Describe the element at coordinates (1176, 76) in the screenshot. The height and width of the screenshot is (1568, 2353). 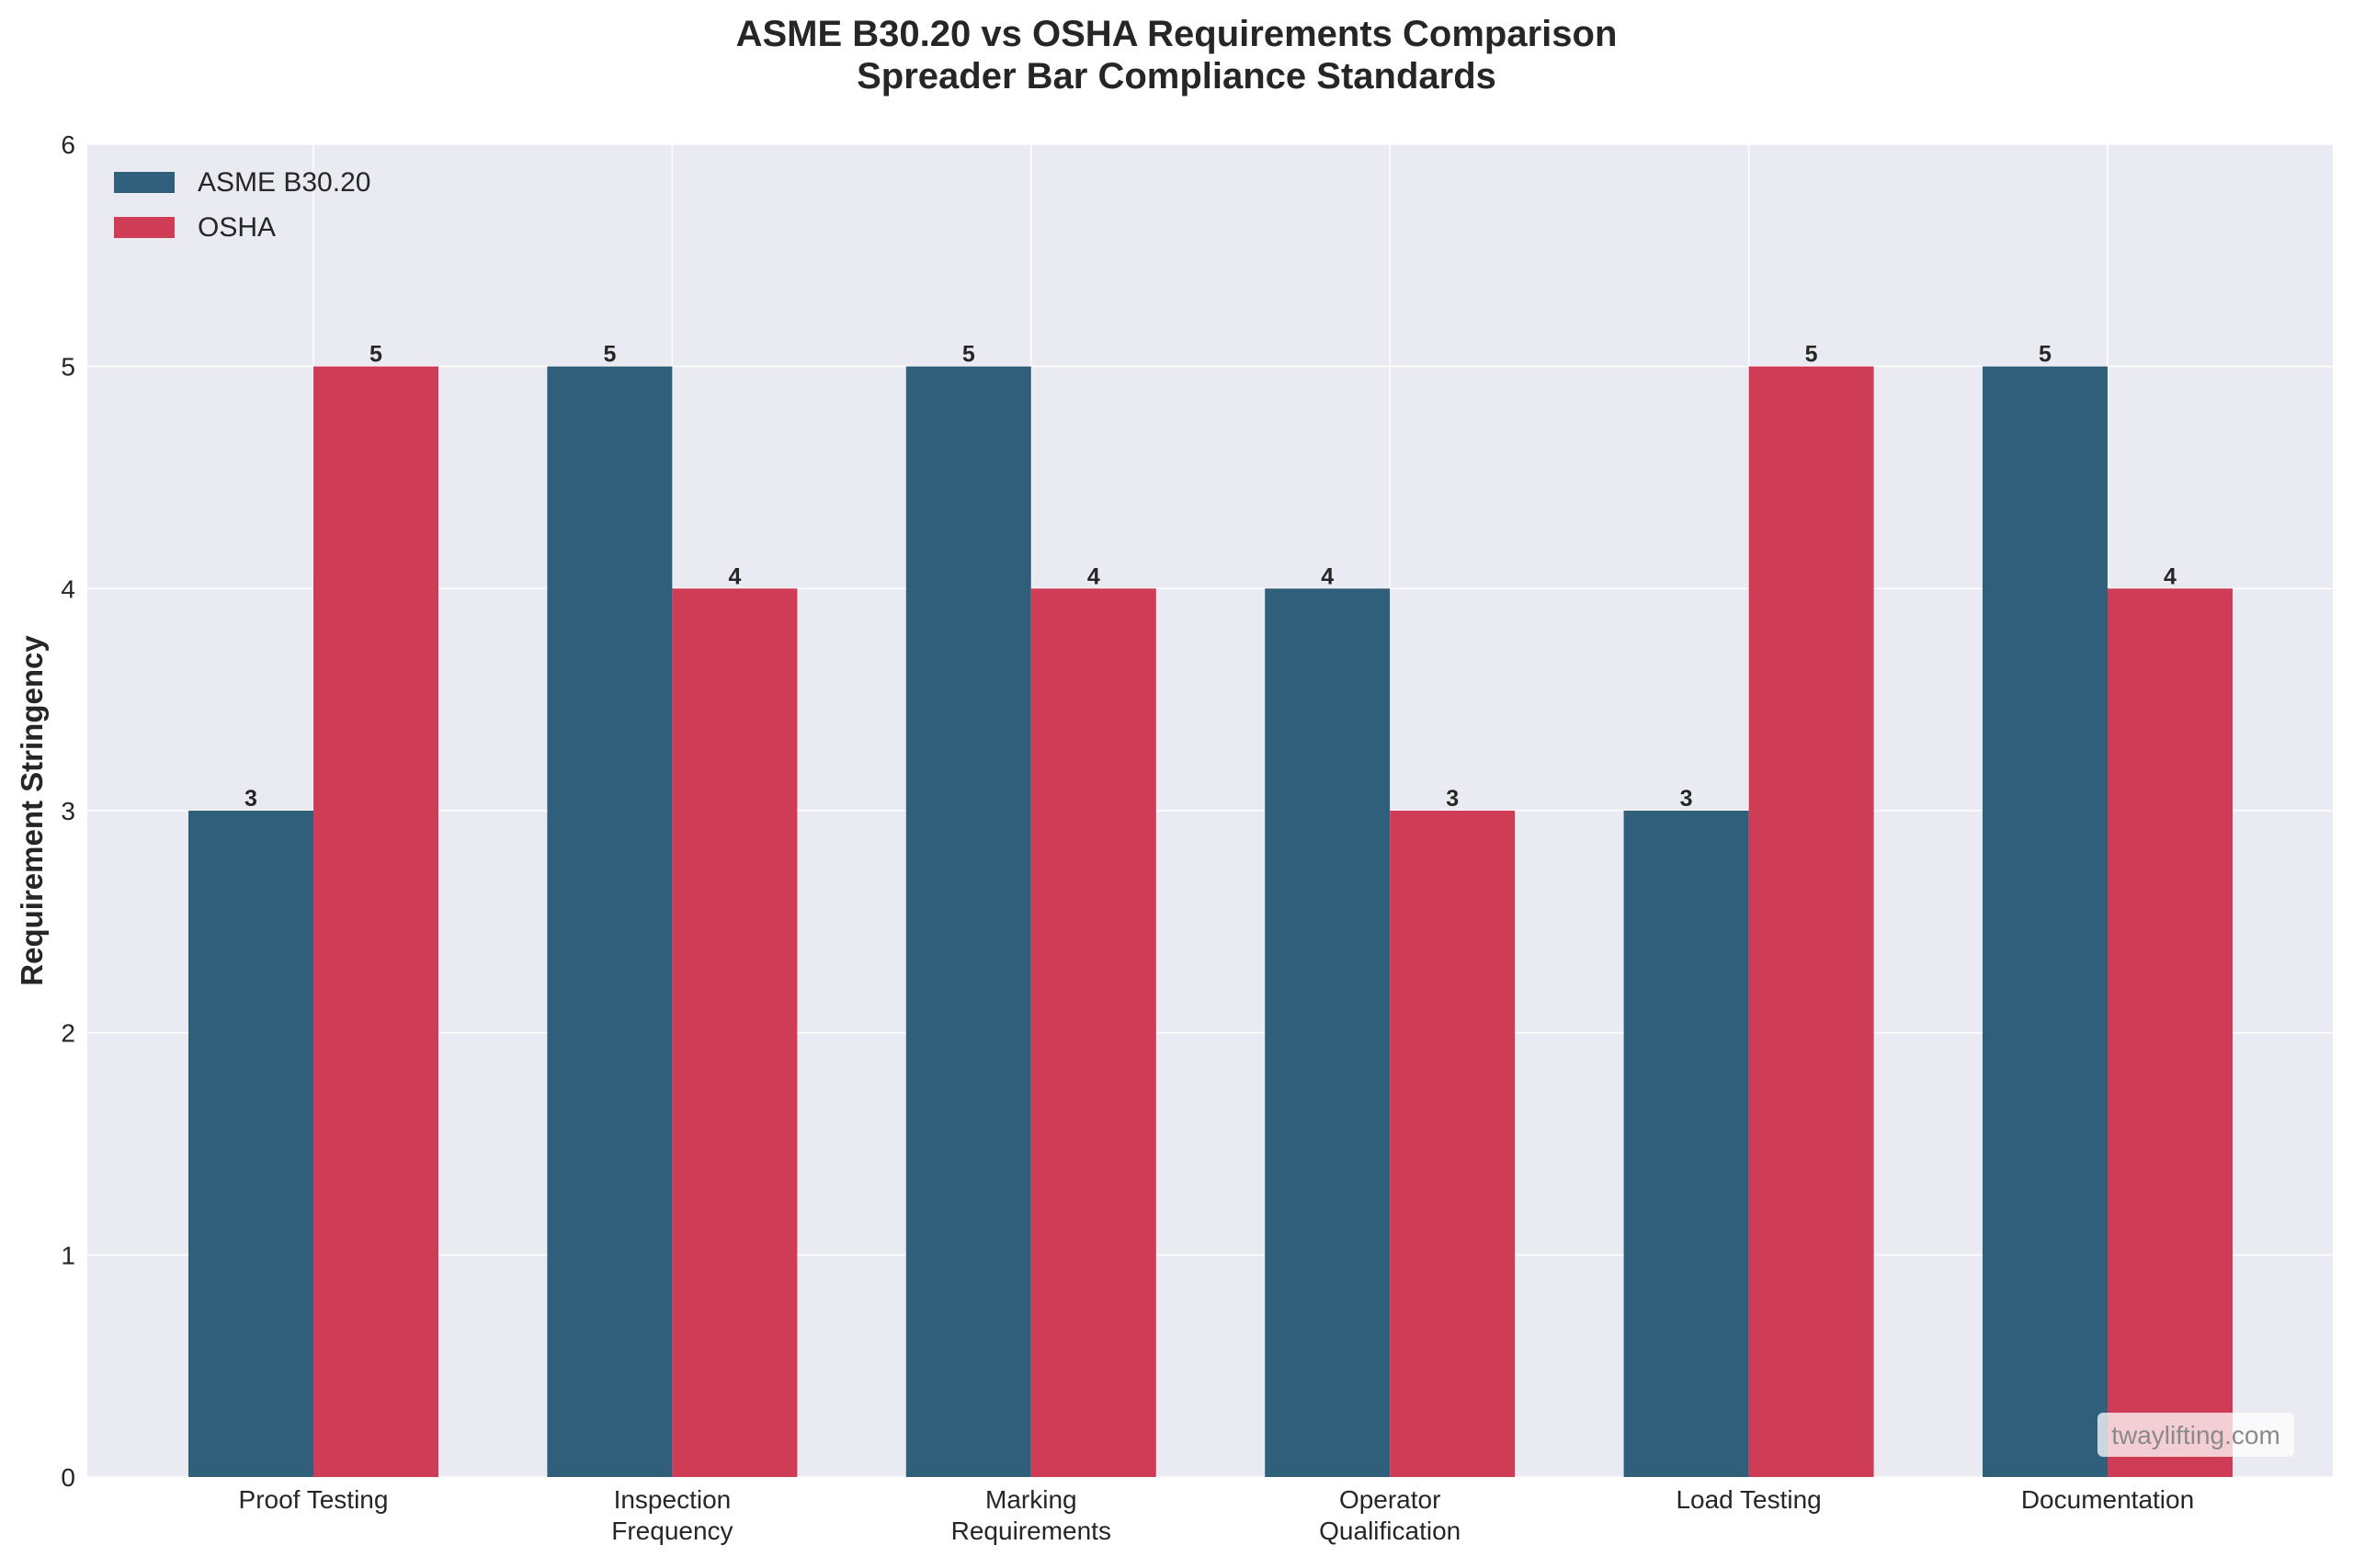
I see `chart-subtitle: Spreader Bar Compliance Standards` at that location.